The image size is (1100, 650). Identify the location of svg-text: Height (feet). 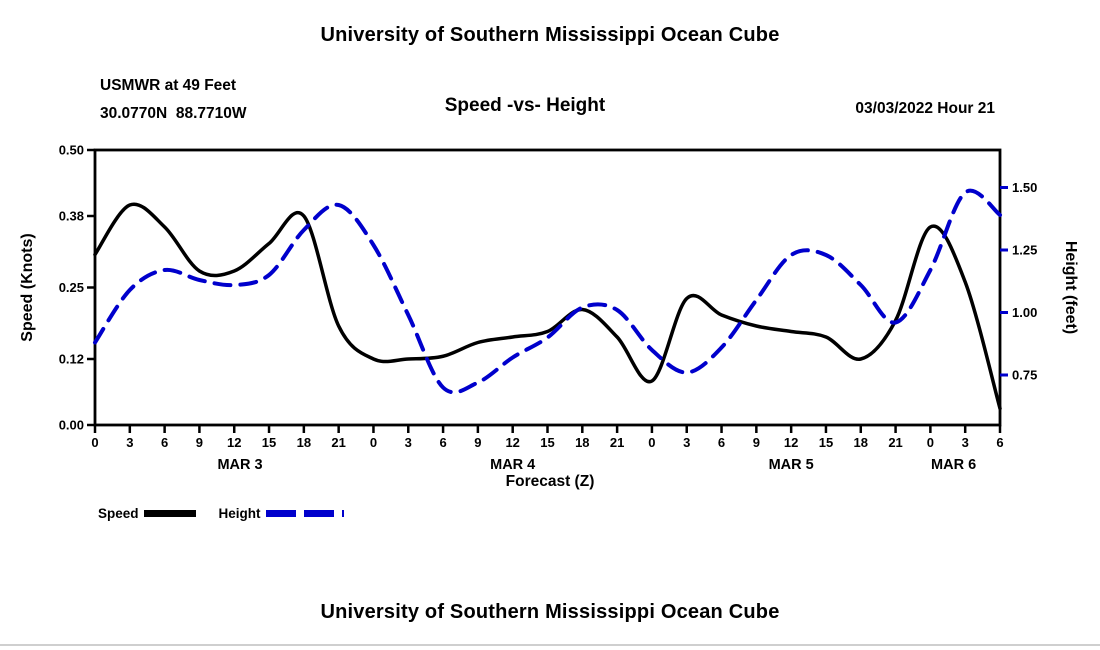
(1070, 287).